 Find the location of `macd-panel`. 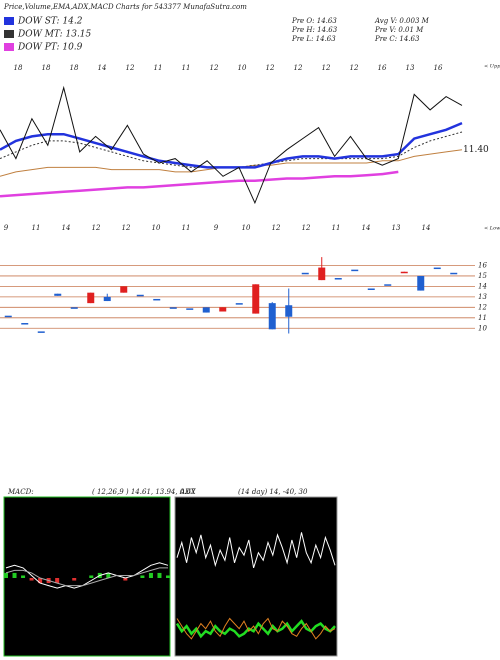

macd-panel is located at coordinates (87, 576).